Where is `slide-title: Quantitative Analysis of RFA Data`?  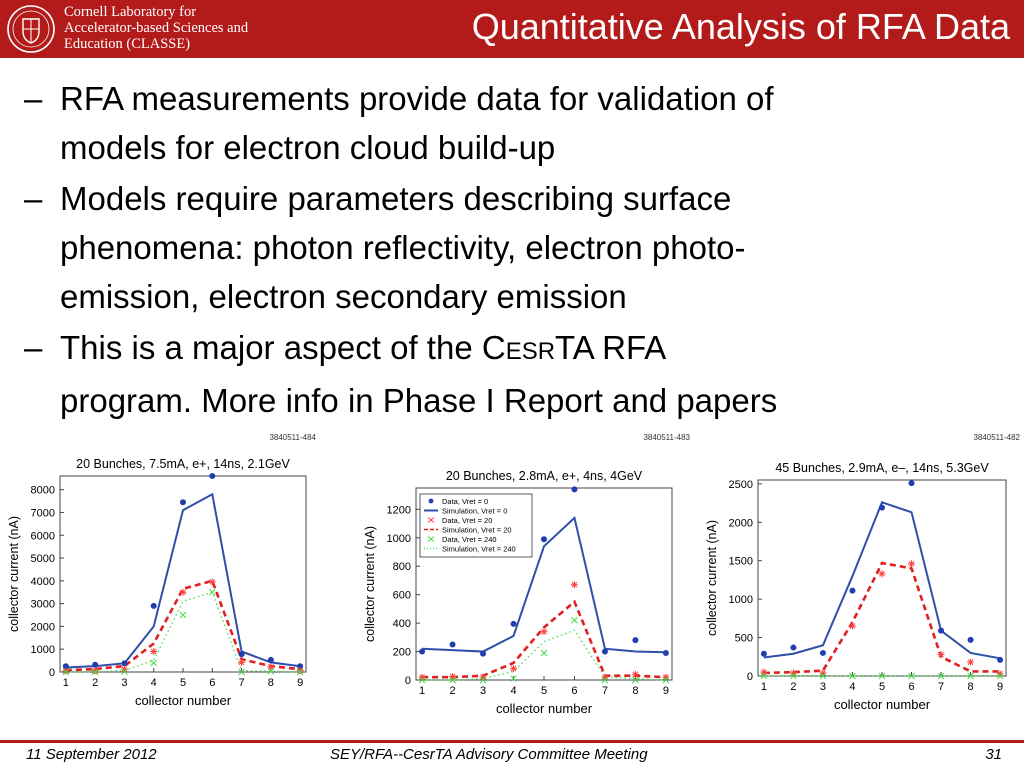 slide-title: Quantitative Analysis of RFA Data is located at coordinates (740, 26).